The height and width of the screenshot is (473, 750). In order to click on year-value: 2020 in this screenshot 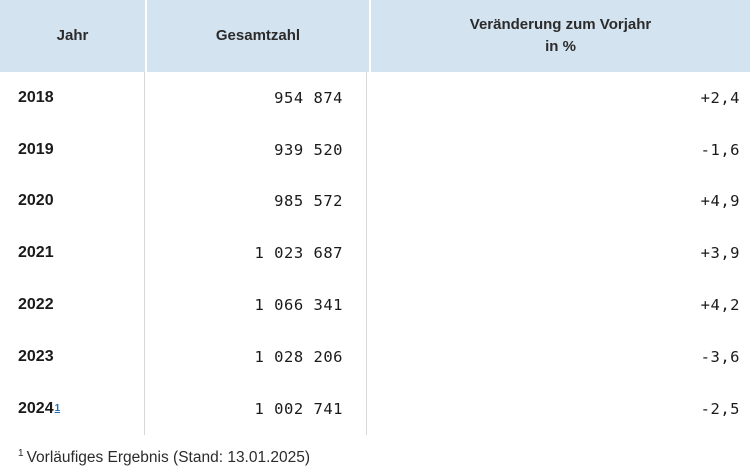, I will do `click(36, 201)`.